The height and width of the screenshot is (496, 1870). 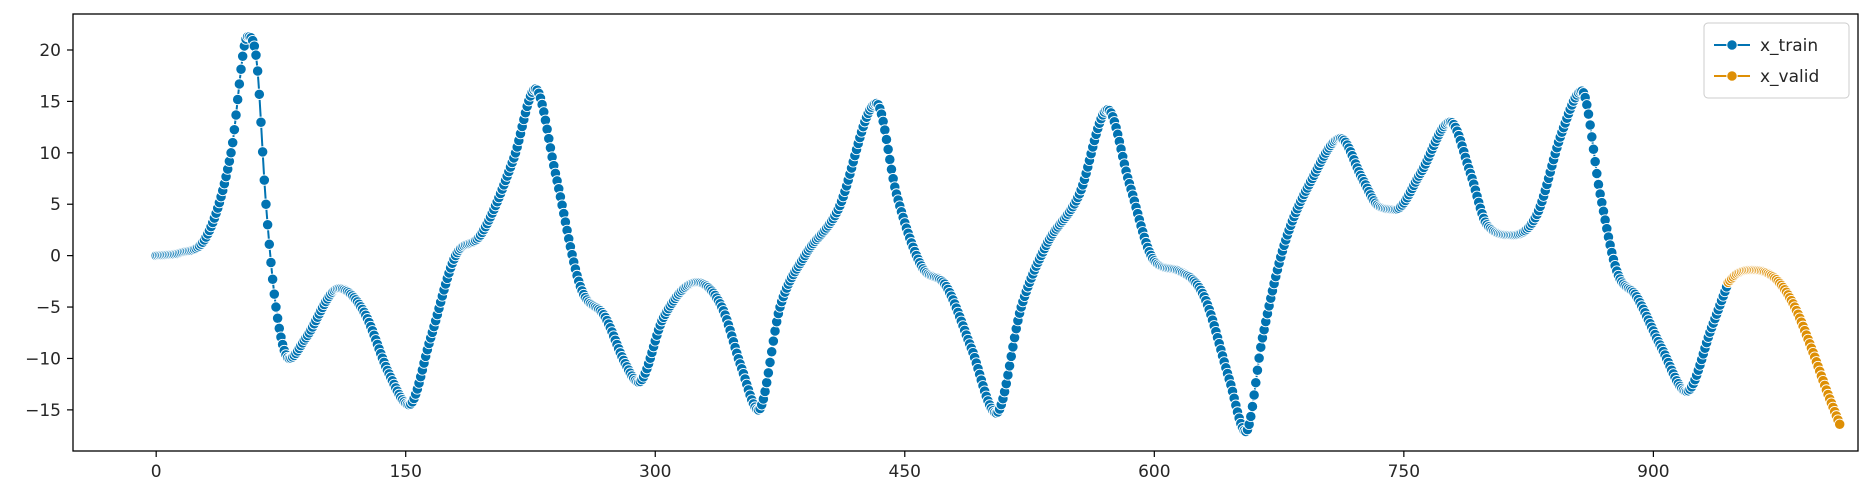 I want to click on y-tick-label: 0, so click(x=55, y=257).